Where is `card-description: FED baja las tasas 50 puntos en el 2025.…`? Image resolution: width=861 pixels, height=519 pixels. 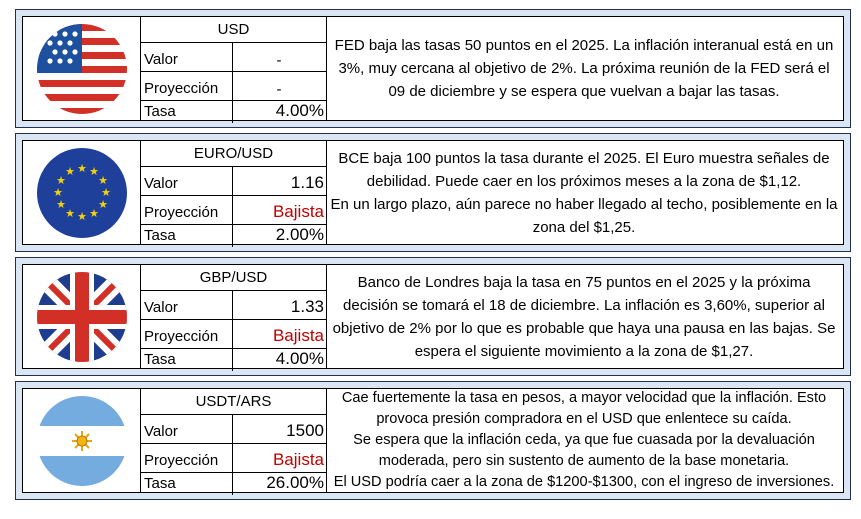 card-description: FED baja las tasas 50 puntos en el 2025.… is located at coordinates (584, 68).